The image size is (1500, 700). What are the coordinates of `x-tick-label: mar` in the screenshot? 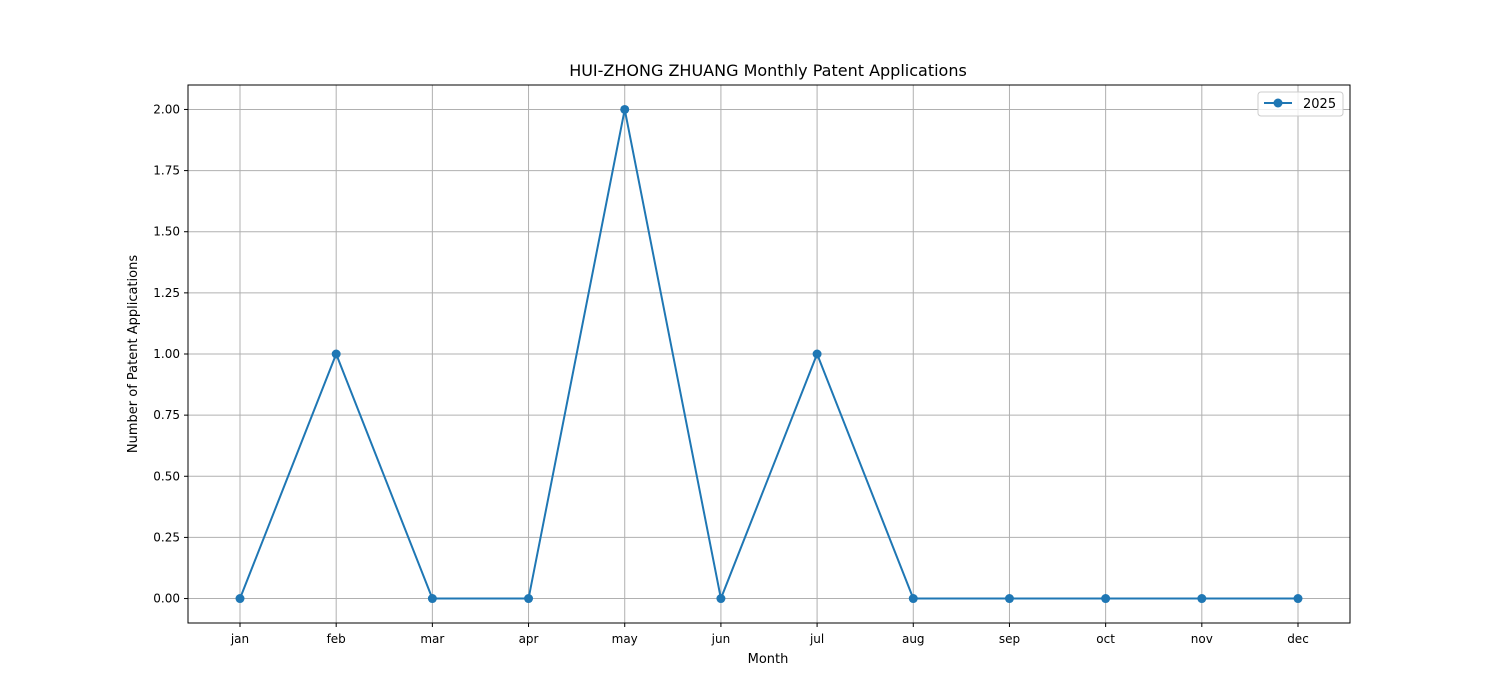 It's located at (432, 639).